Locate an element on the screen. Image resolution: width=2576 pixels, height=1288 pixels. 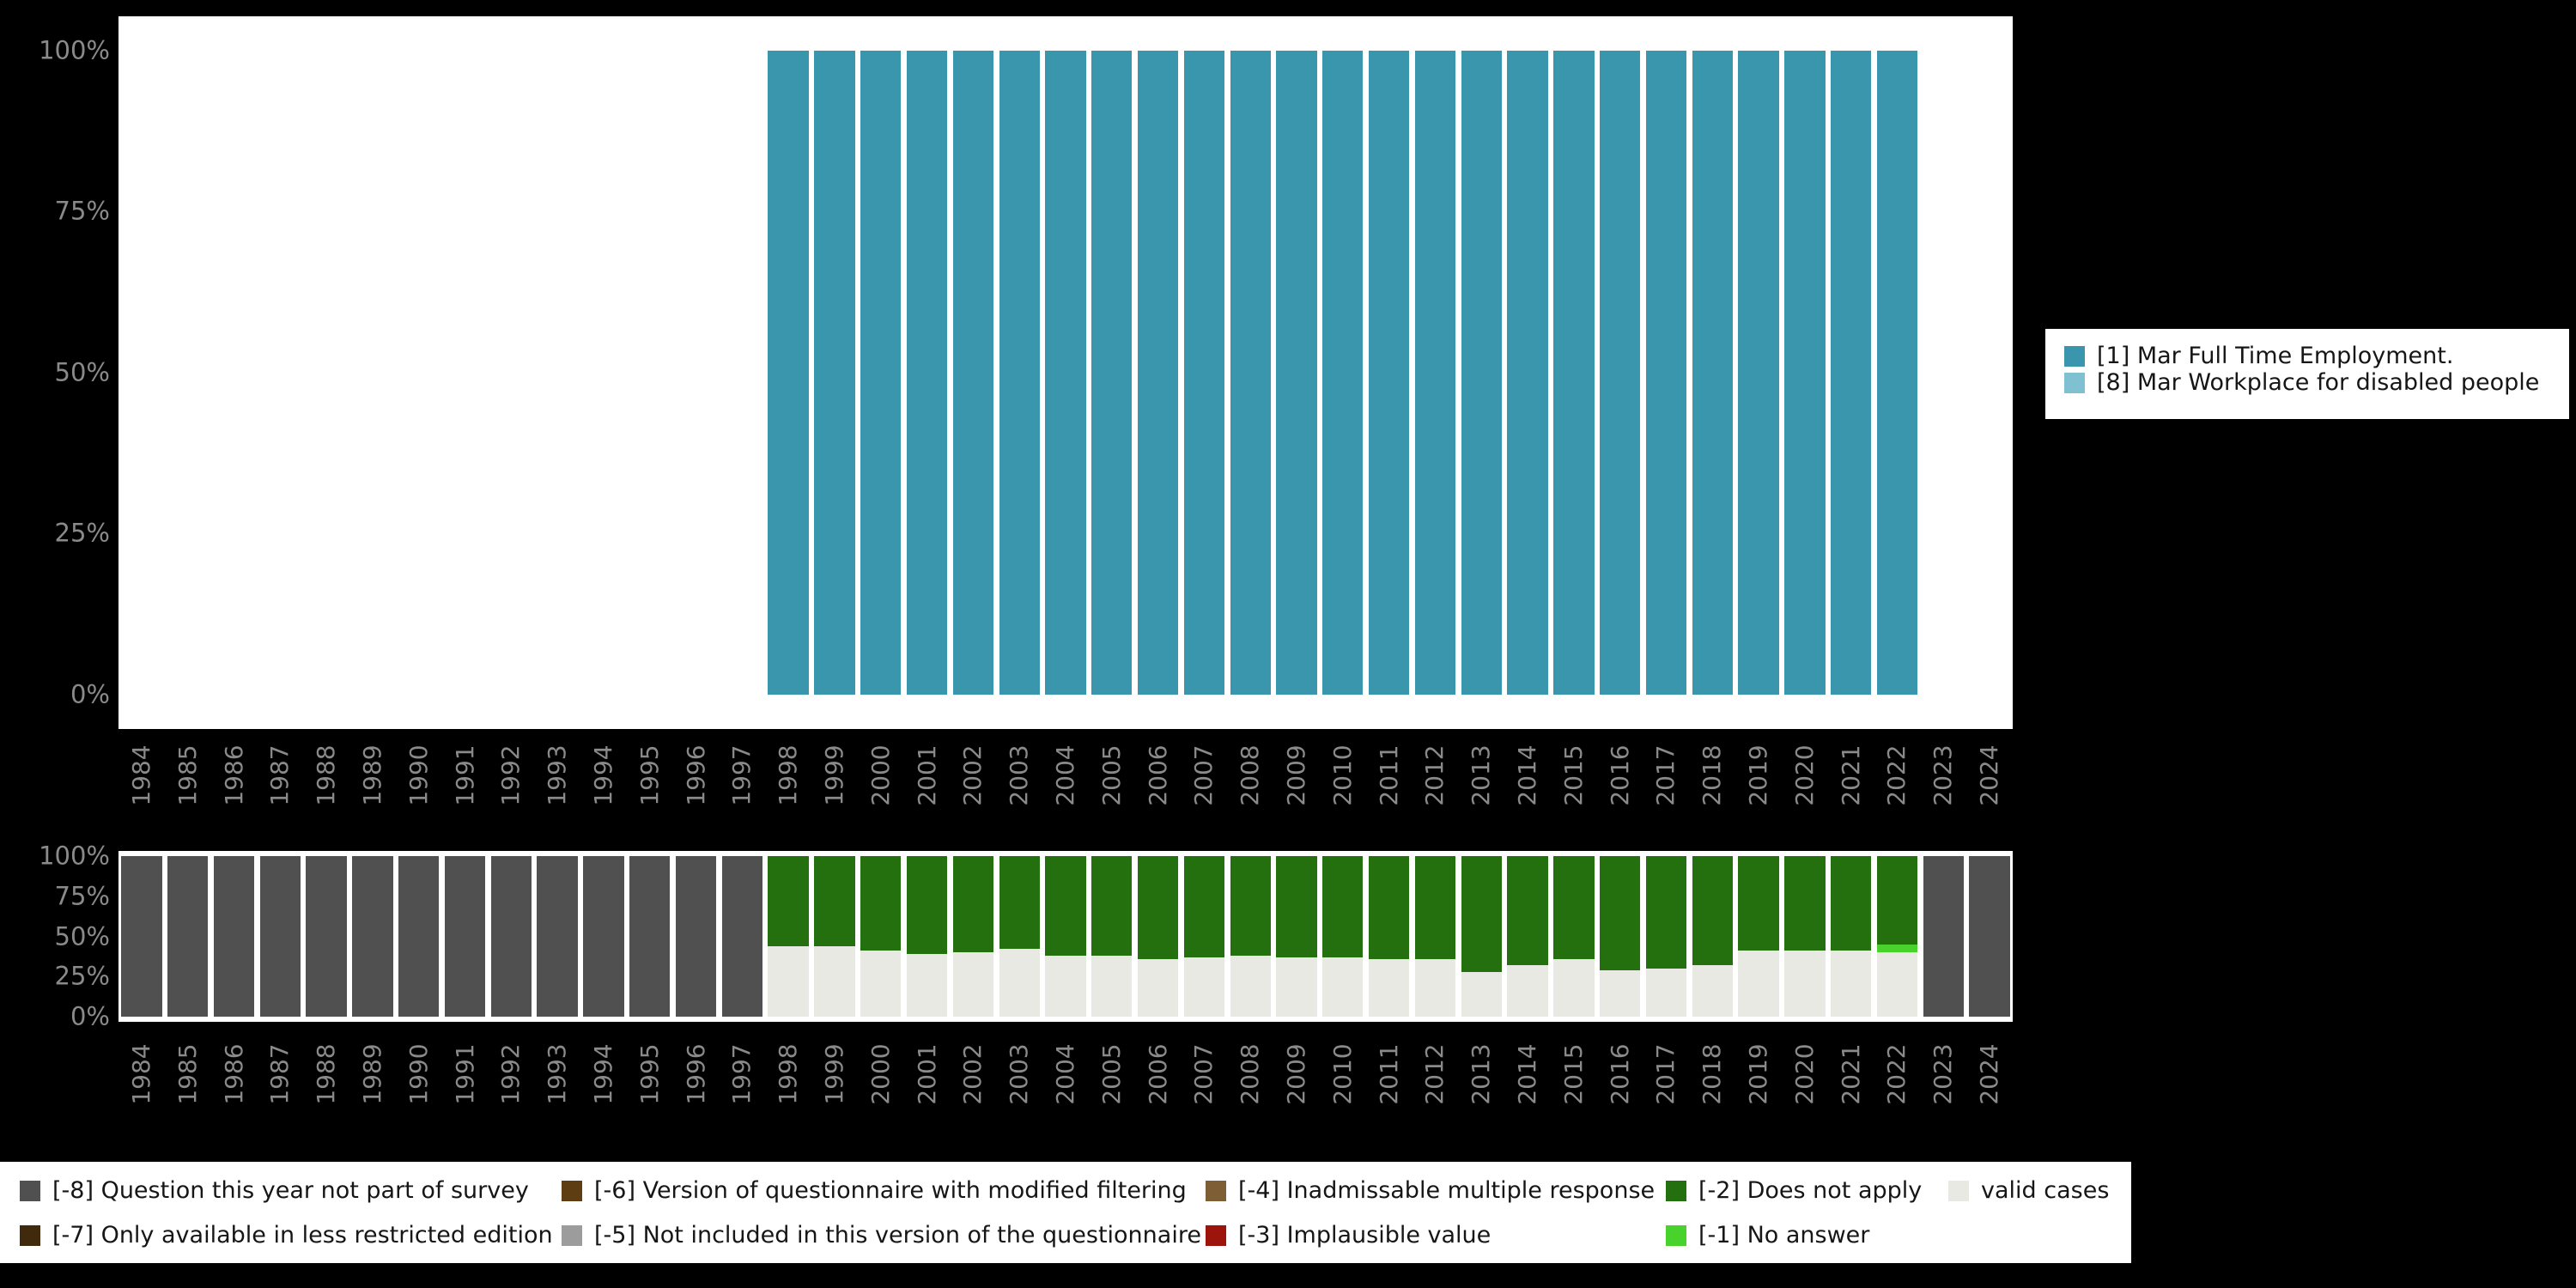
legend-item: valid cases is located at coordinates (2028, 1191).